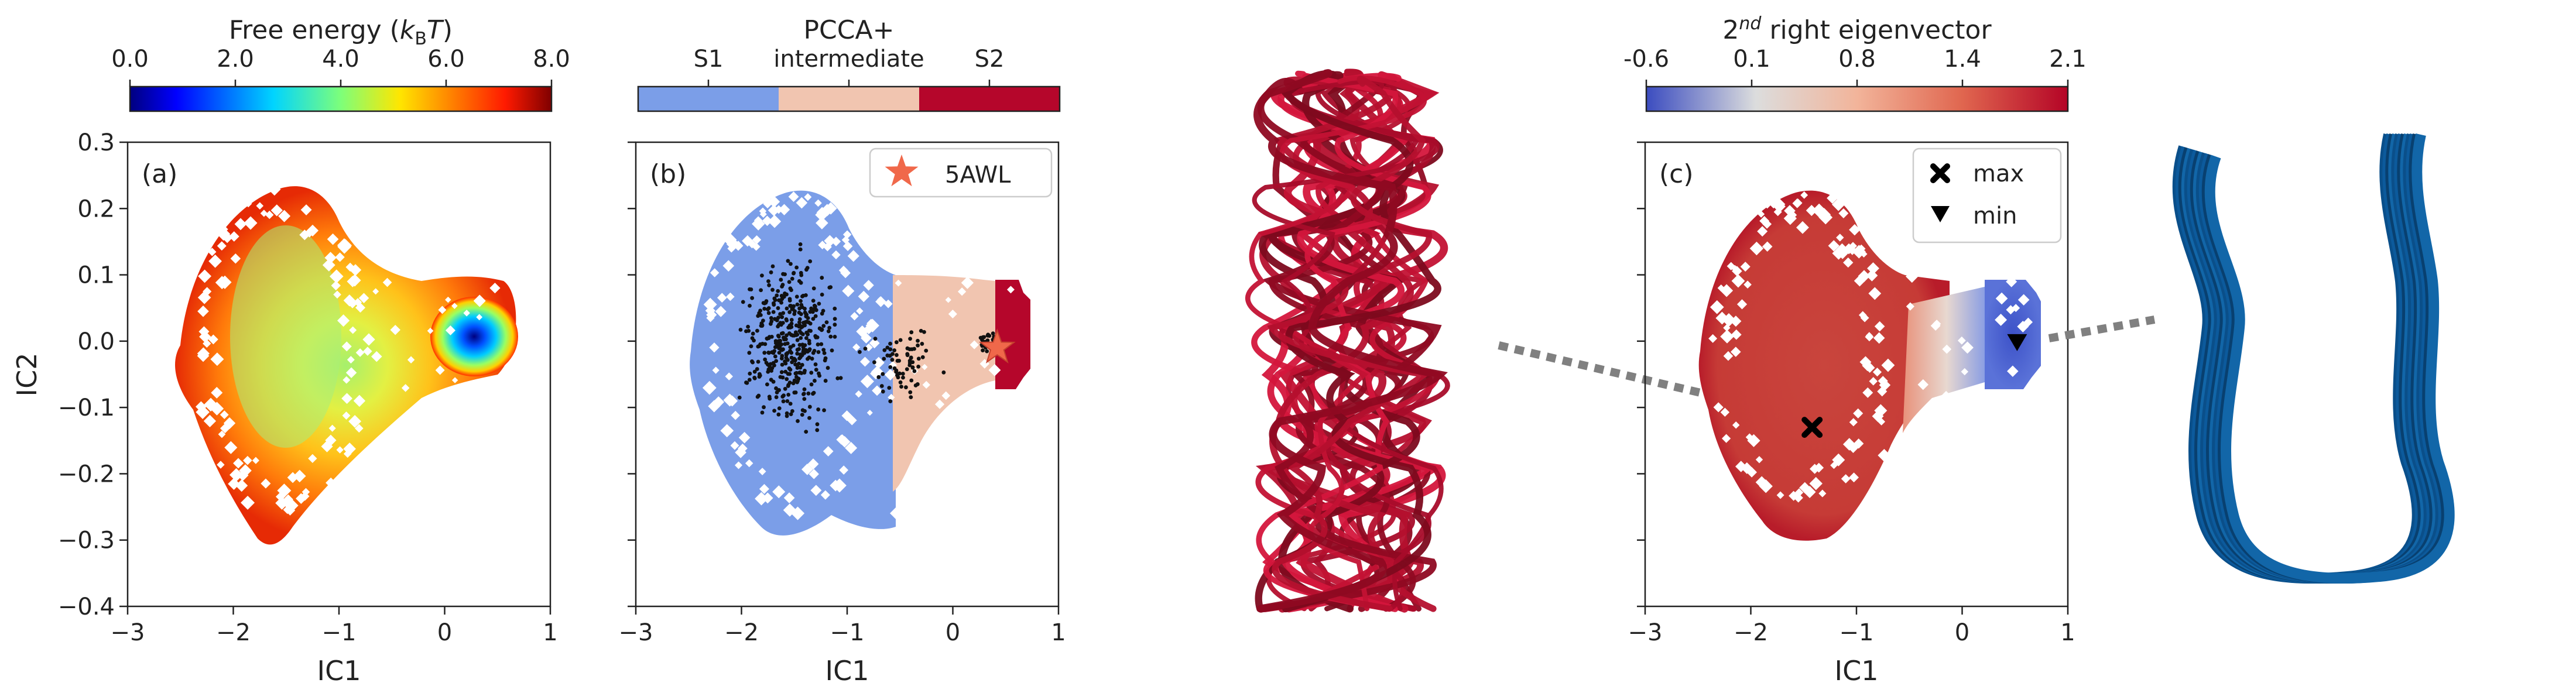  Describe the element at coordinates (709, 59) in the screenshot. I see `state-label-s1: S1` at that location.